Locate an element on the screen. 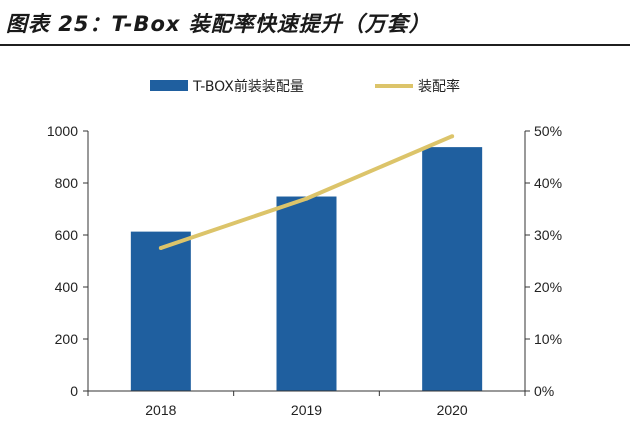 The width and height of the screenshot is (630, 437). y-tick-label-left: 600 is located at coordinates (67, 235).